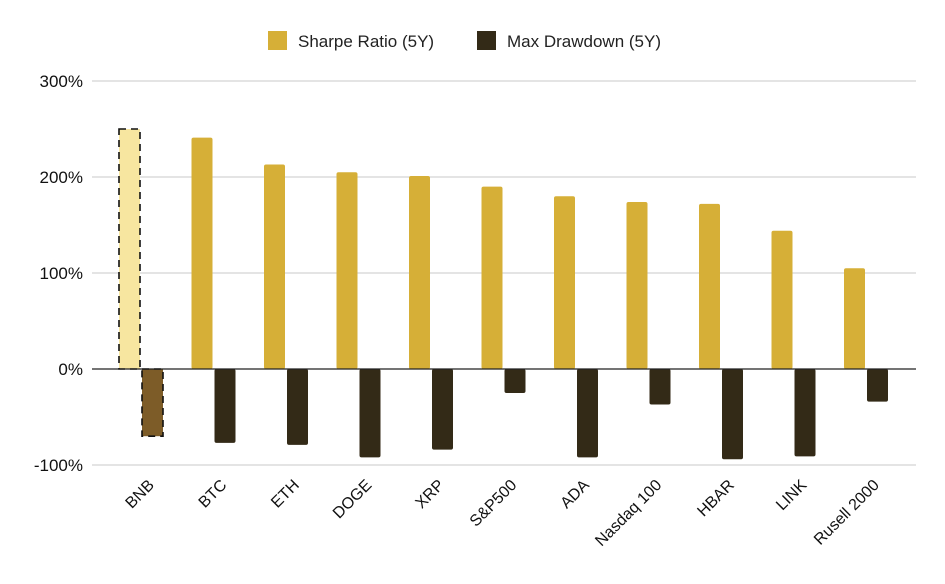  I want to click on bar-drawdown-xrp, so click(442, 409).